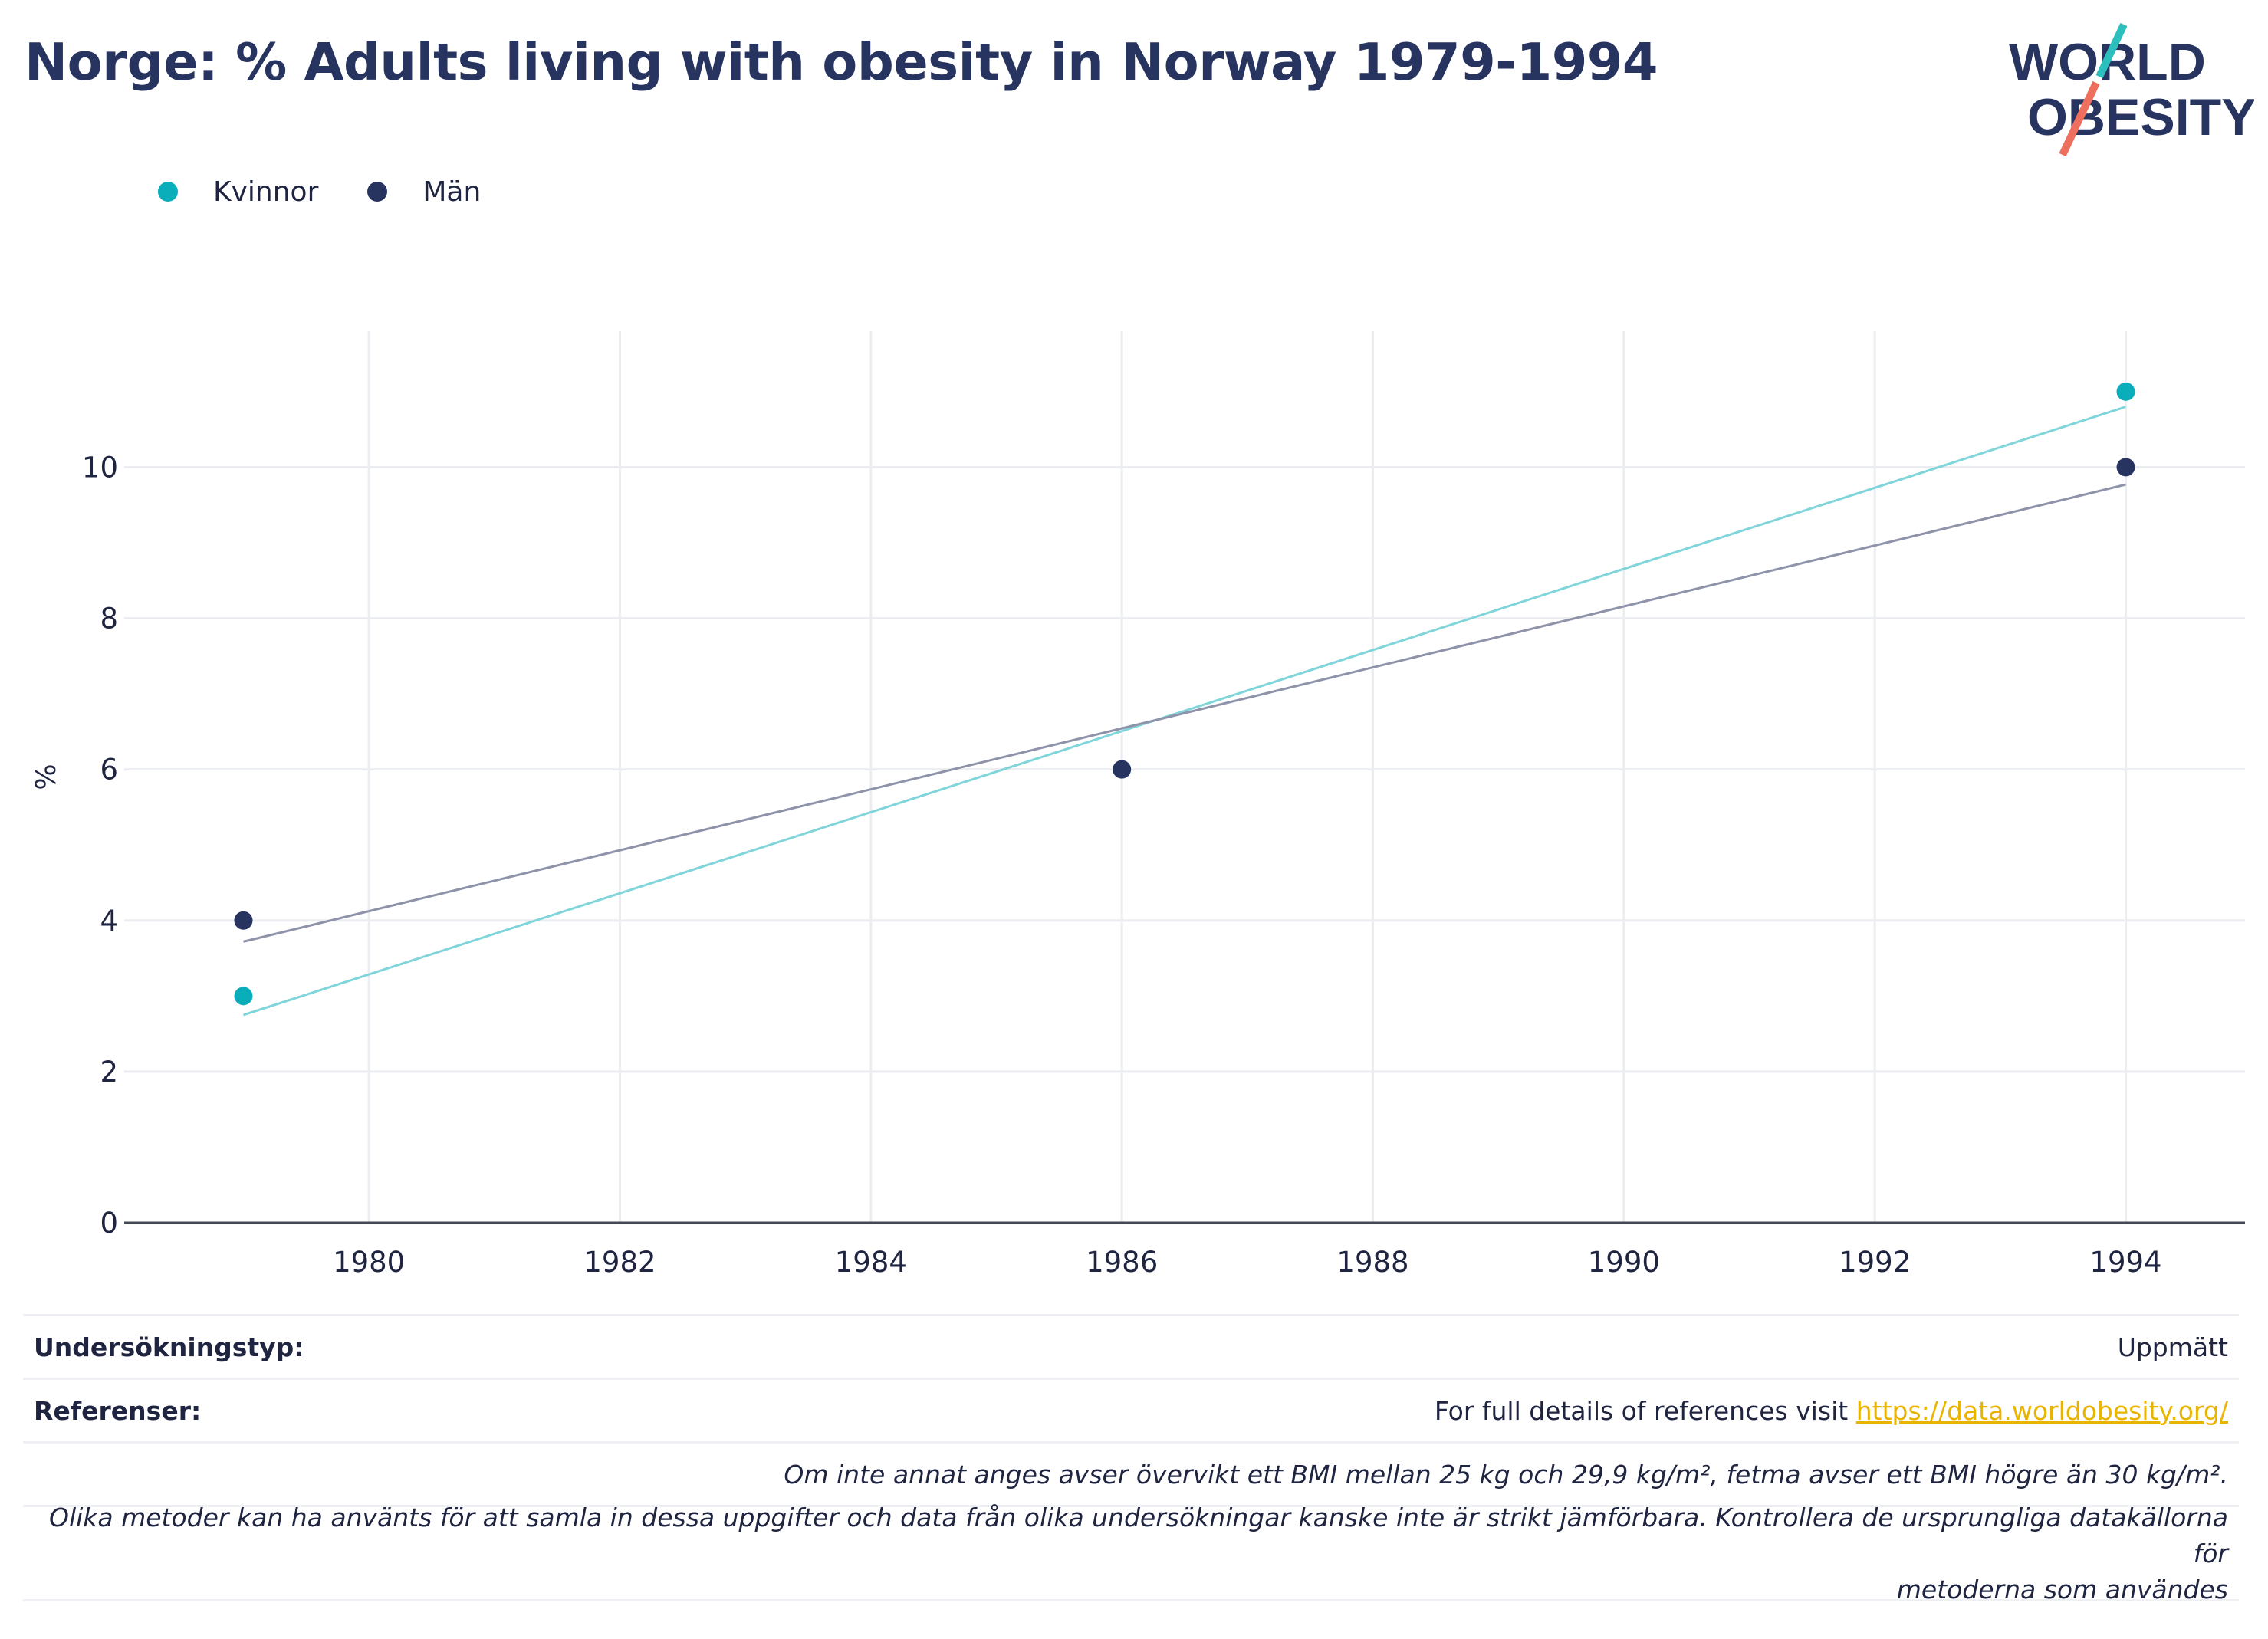 The width and height of the screenshot is (2268, 1639). Describe the element at coordinates (46, 777) in the screenshot. I see `y-axis-label: %` at that location.